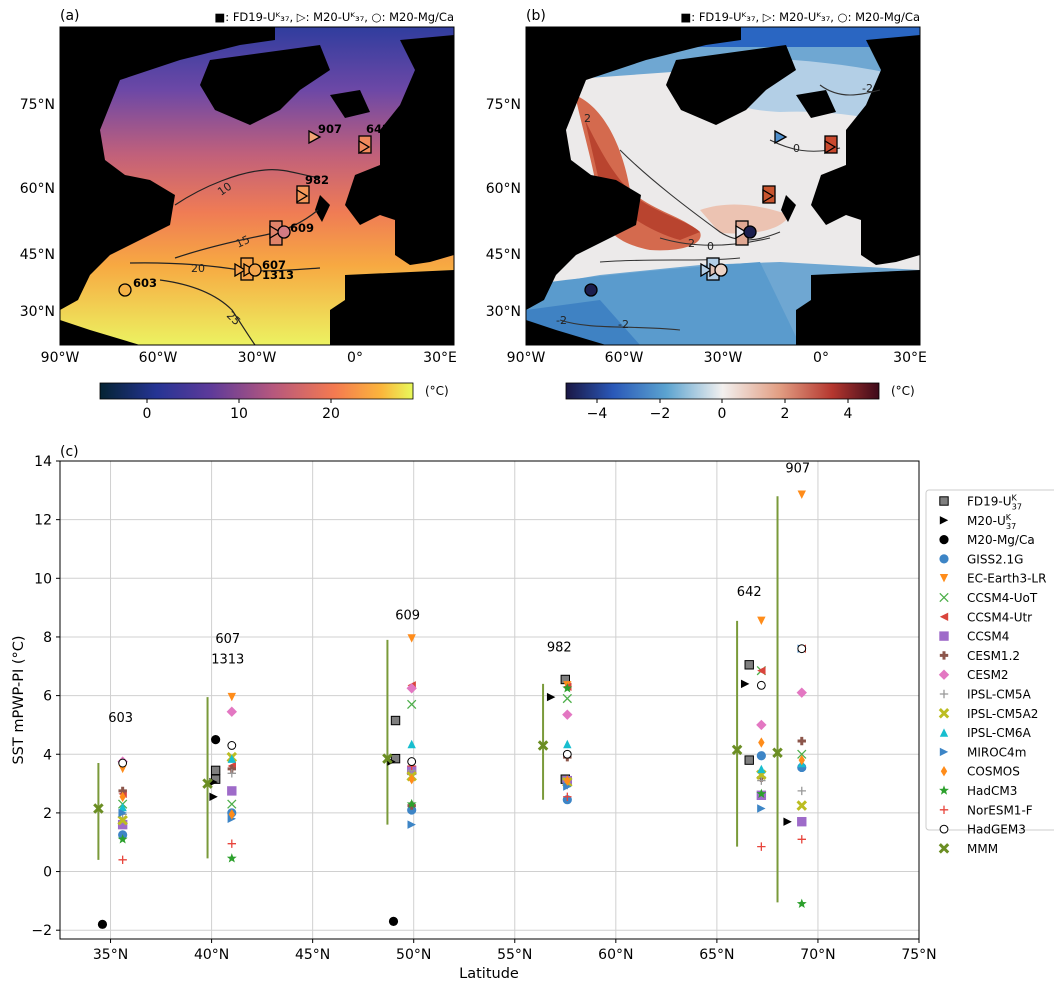  What do you see at coordinates (37, 208) in the screenshot?
I see `panel-a-lat-ticks: 75°N 60°N 45°N 30°N` at bounding box center [37, 208].